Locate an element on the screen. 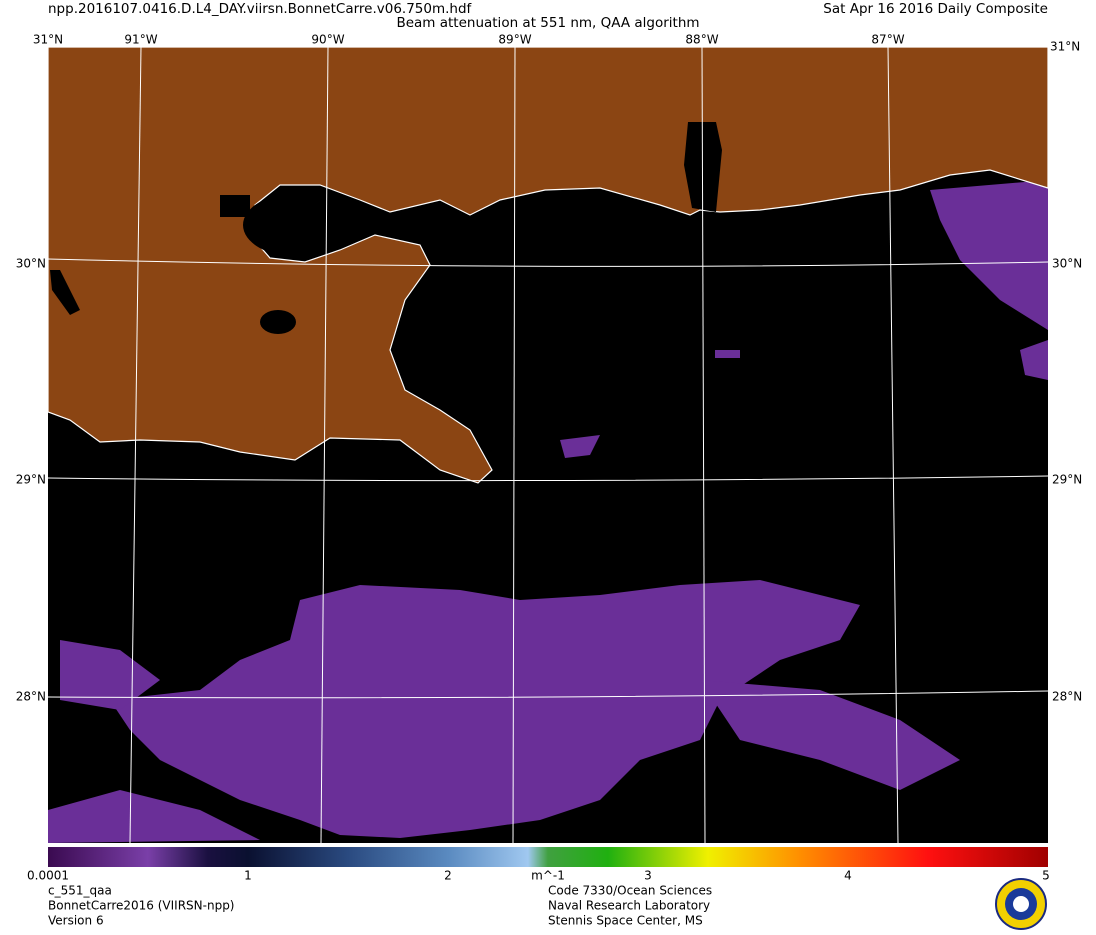 This screenshot has width=1096, height=935. lon-label: 89°W is located at coordinates (514, 40).